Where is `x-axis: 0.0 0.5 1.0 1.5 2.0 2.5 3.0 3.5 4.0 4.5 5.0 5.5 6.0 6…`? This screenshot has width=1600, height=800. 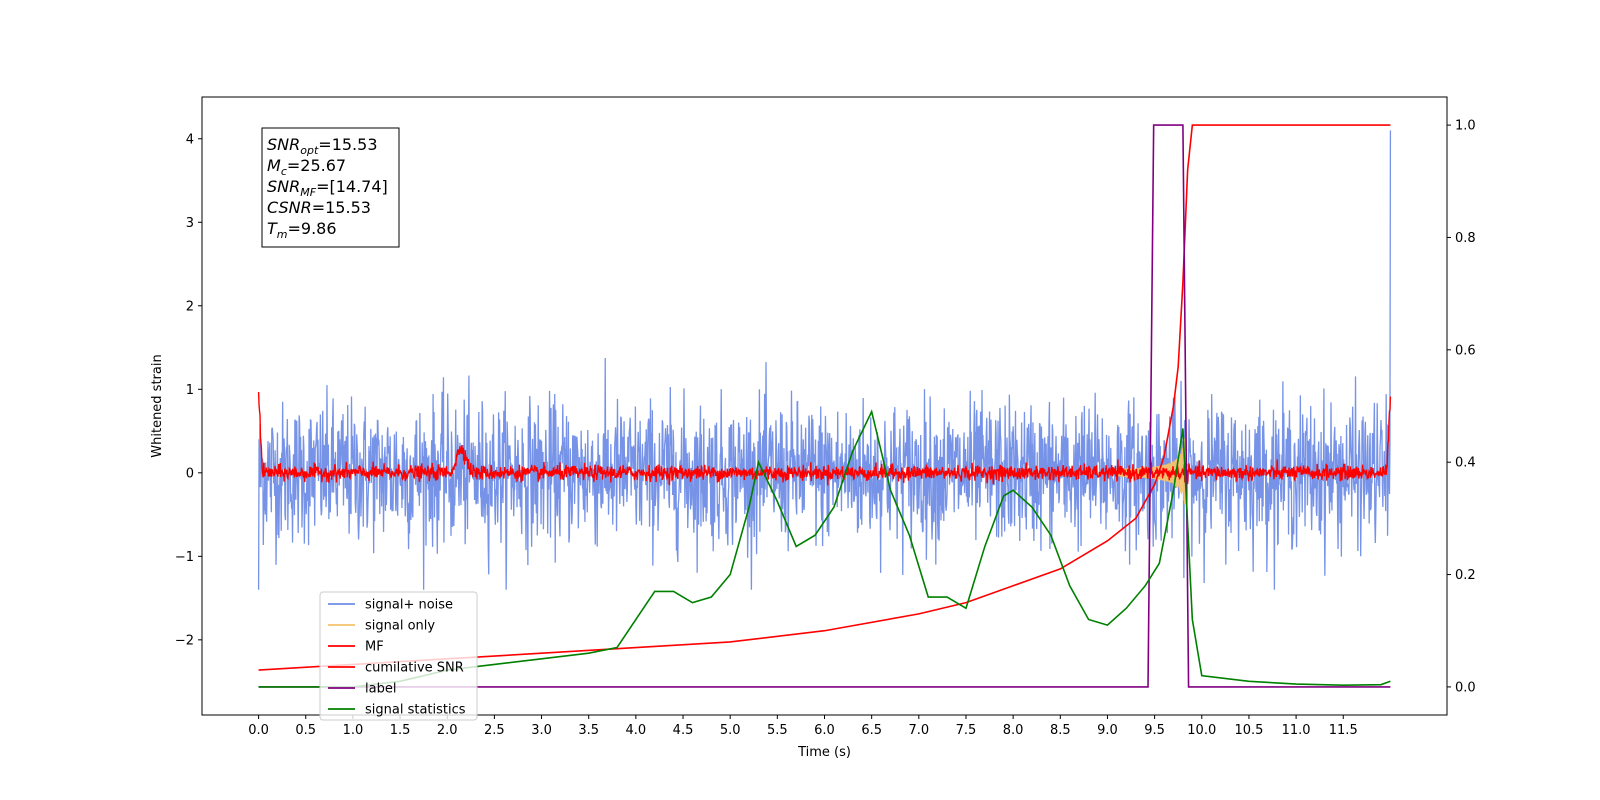
x-axis: 0.0 0.5 1.0 1.5 2.0 2.5 3.0 3.5 4.0 4.5 5.0 5.5 6.0 6… is located at coordinates (803, 726).